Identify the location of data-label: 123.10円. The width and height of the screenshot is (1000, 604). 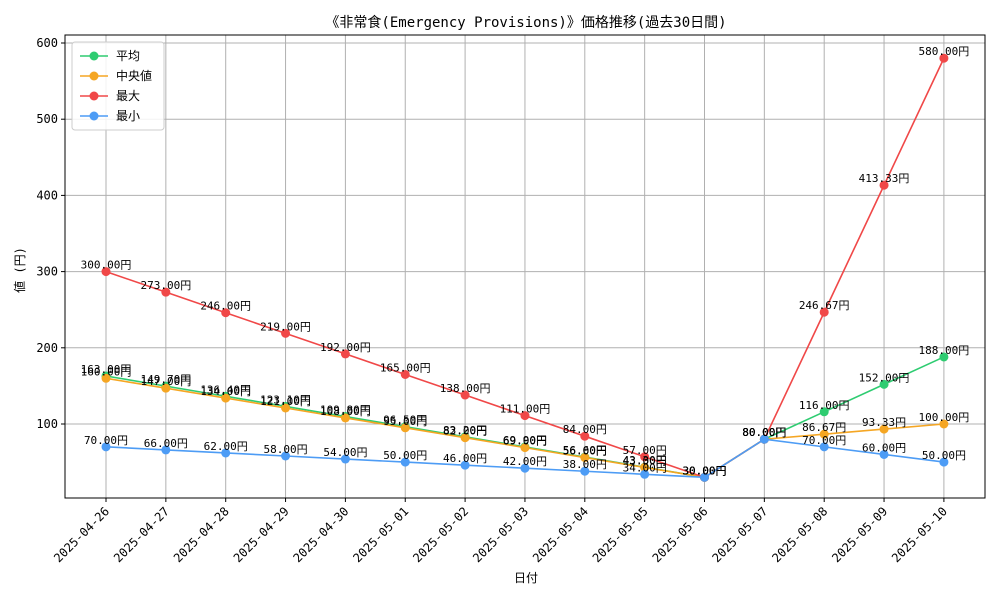
(285, 399).